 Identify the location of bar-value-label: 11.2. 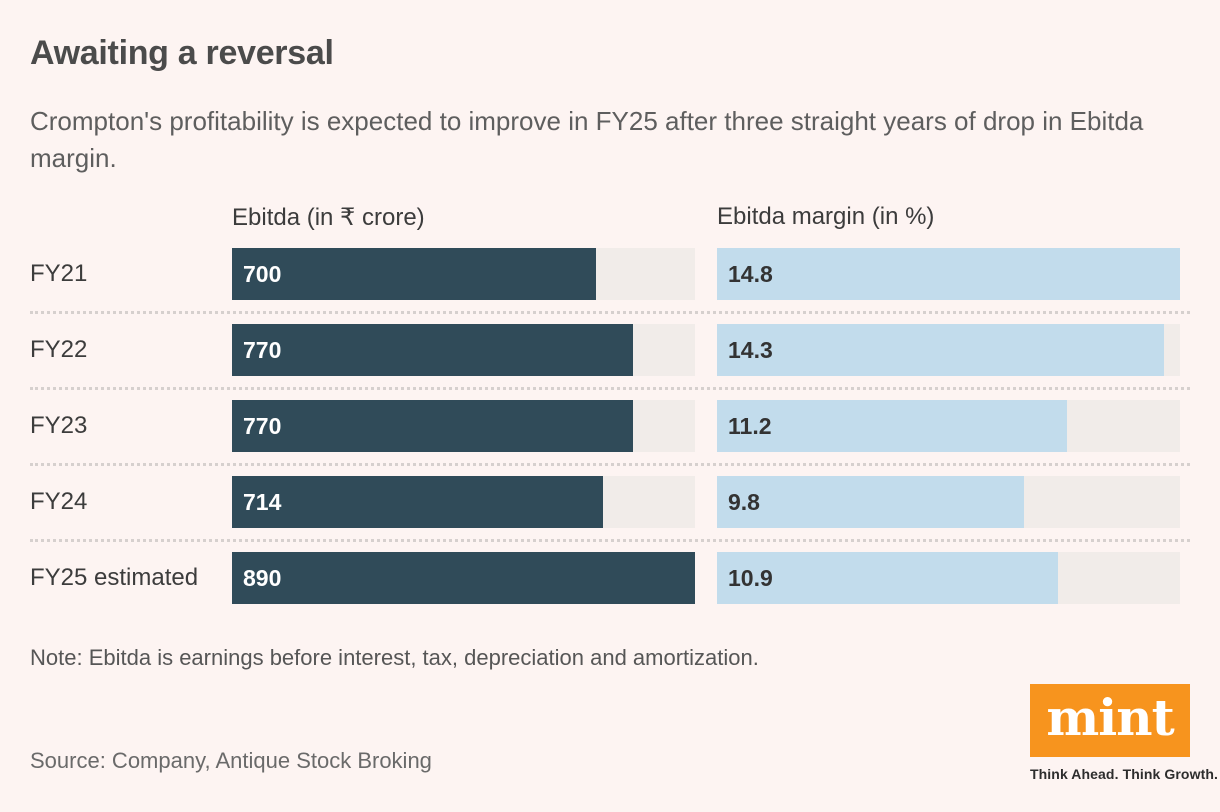
(750, 425).